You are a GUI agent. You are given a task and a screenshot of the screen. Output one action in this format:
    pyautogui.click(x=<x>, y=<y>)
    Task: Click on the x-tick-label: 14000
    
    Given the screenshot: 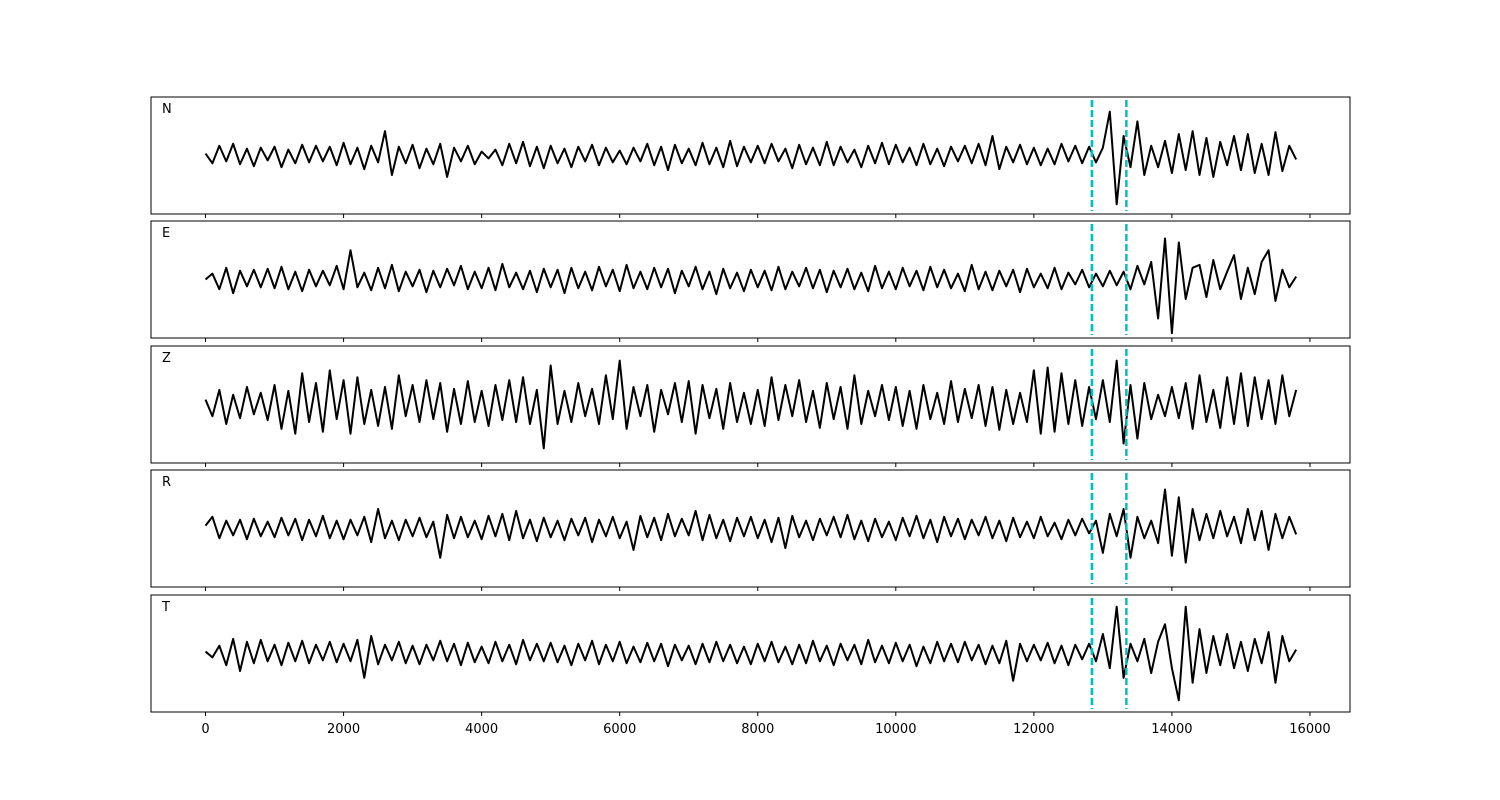 What is the action you would take?
    pyautogui.click(x=1171, y=729)
    